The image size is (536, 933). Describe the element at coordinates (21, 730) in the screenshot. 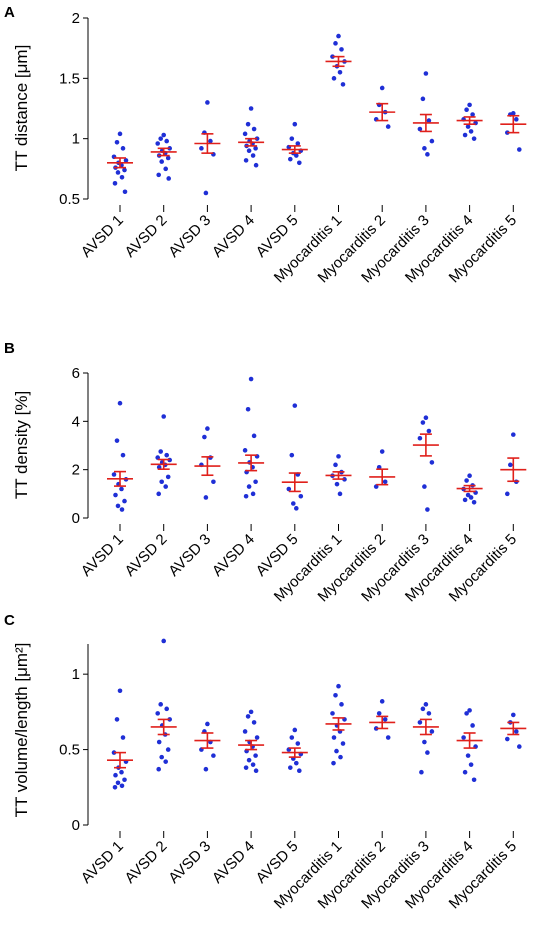

I see `y-axis-label: TT volume/length [μm²]` at that location.